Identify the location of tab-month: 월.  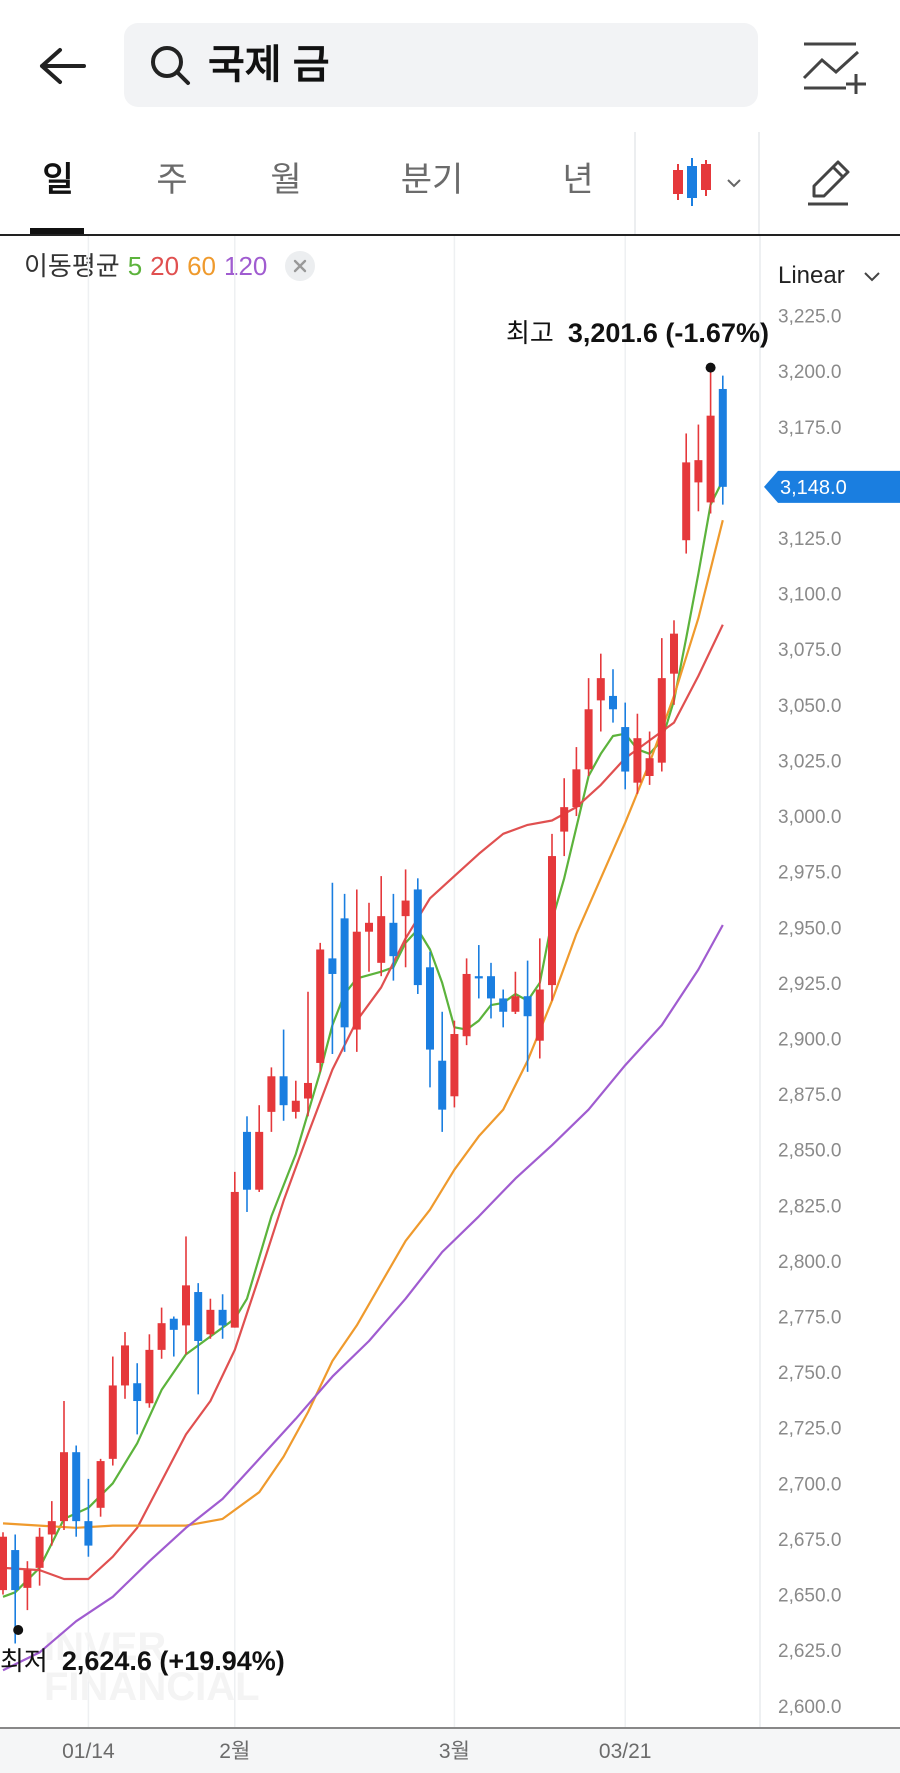
(286, 180).